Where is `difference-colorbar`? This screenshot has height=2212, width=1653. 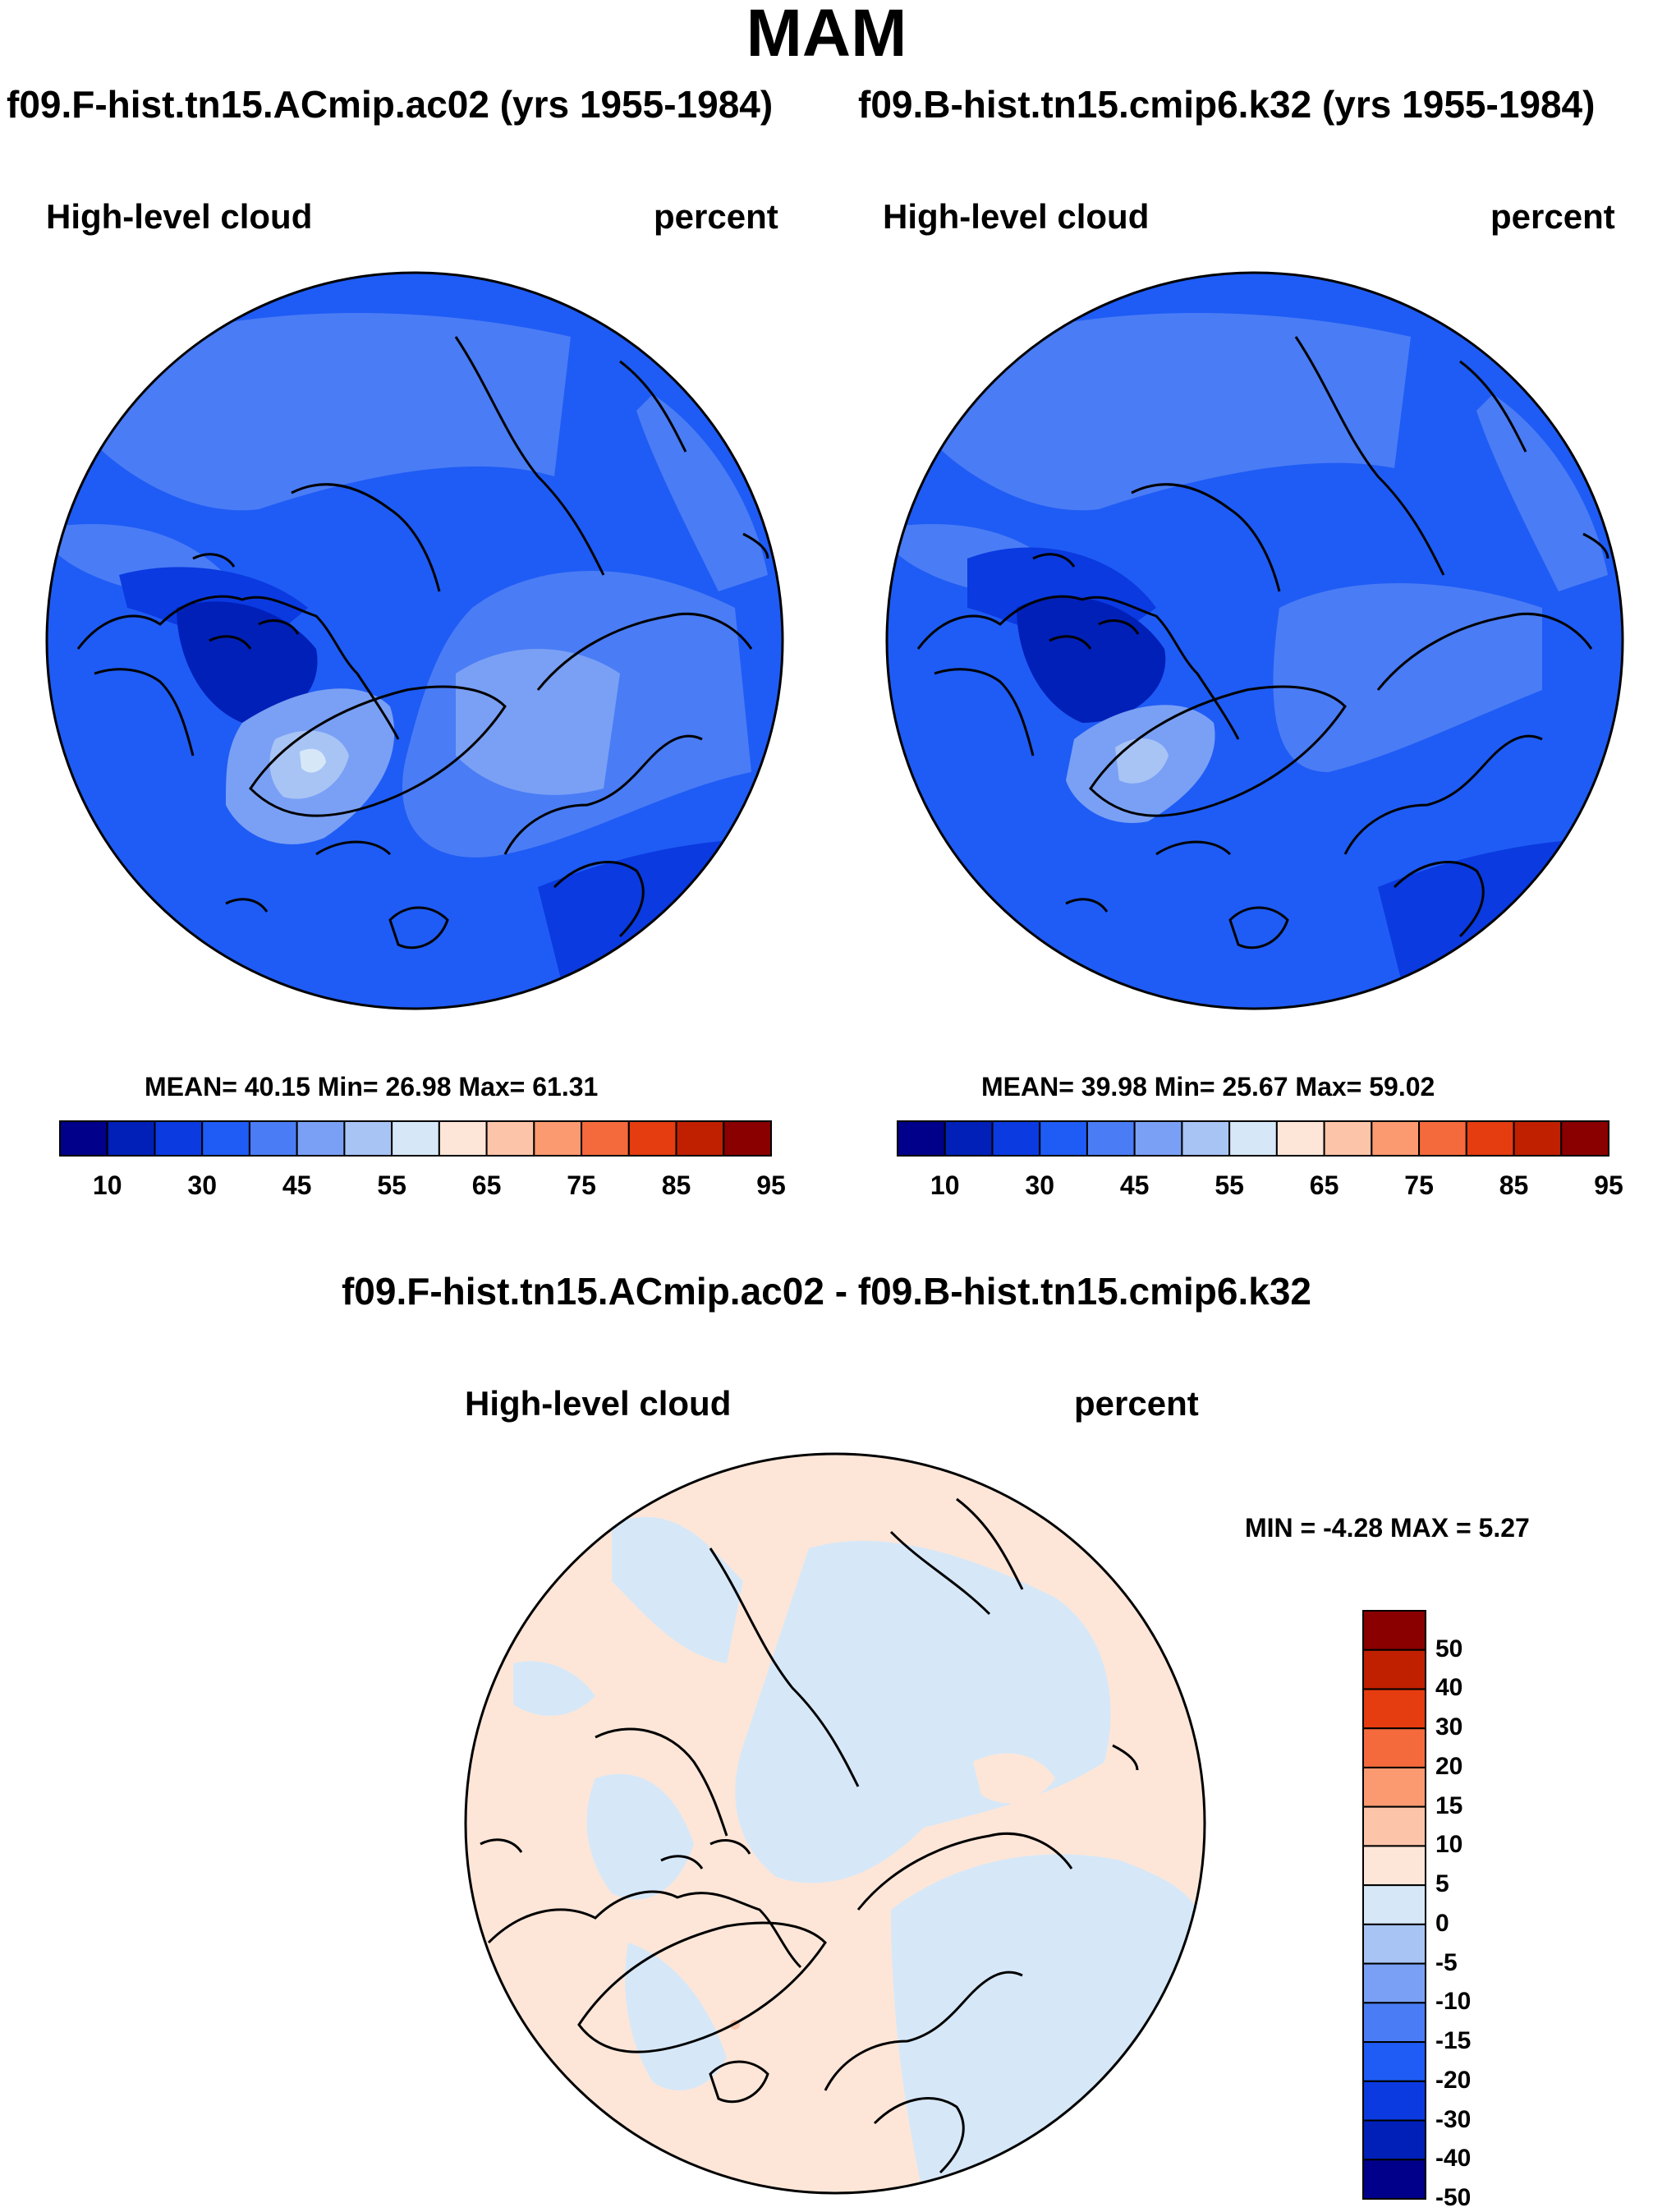
difference-colorbar is located at coordinates (1394, 1905).